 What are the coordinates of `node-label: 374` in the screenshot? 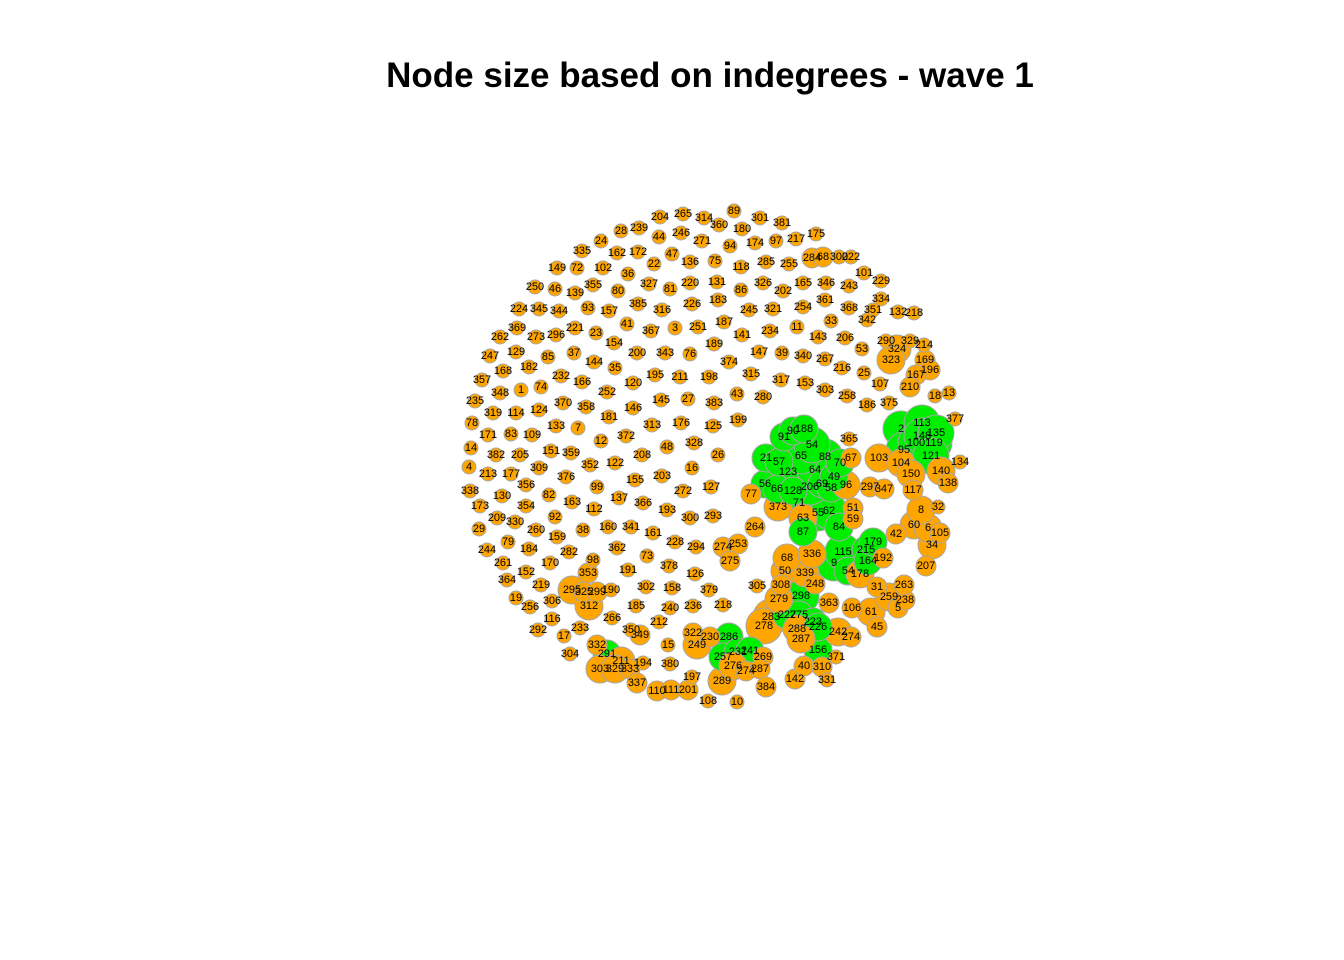 It's located at (729, 362).